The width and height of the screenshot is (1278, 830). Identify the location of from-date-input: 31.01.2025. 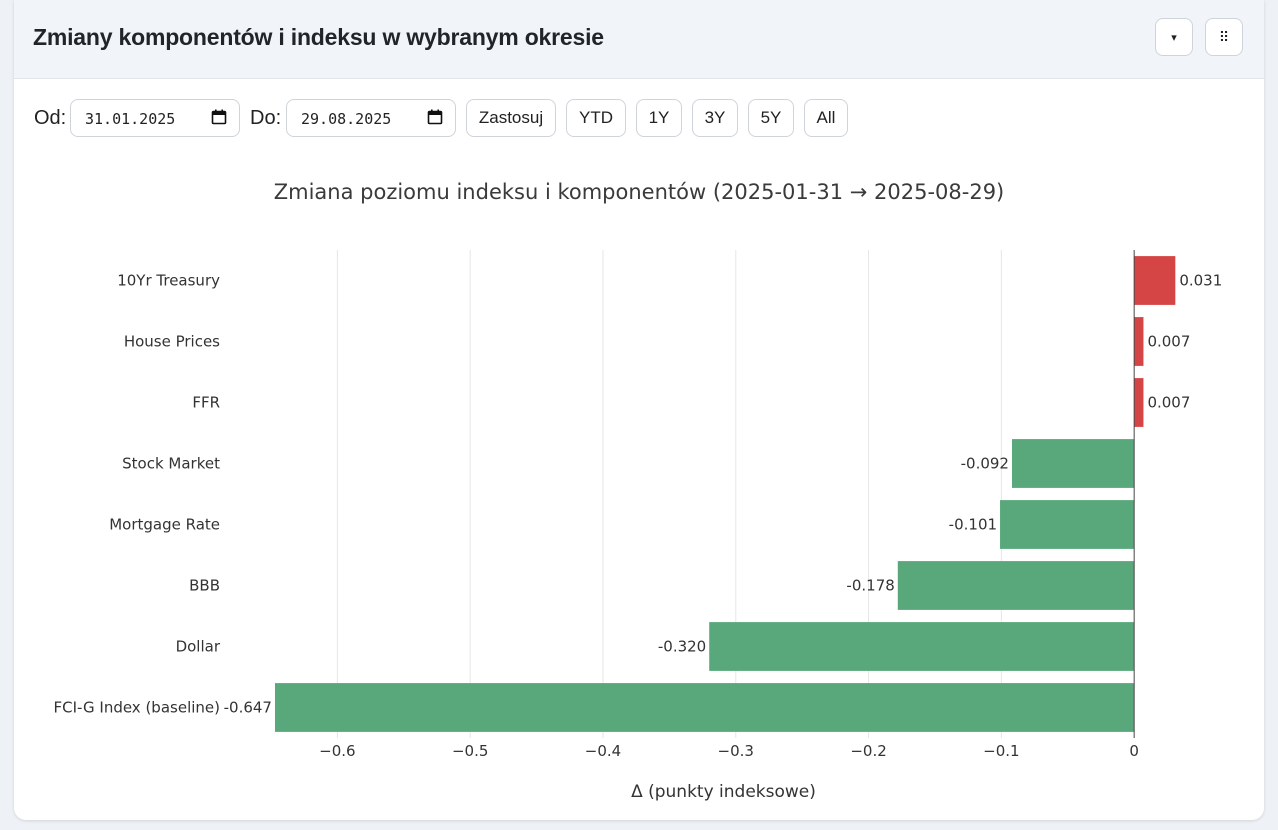
(155, 118).